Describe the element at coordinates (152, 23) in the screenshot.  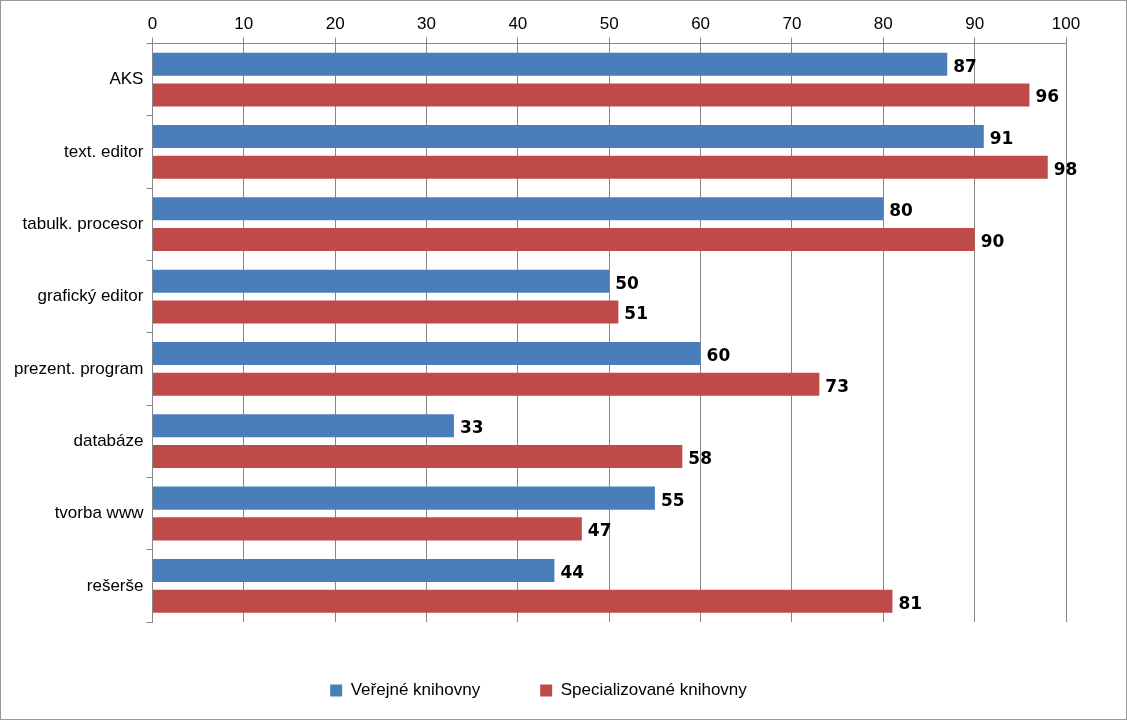
I see `x-tick-label: 0` at that location.